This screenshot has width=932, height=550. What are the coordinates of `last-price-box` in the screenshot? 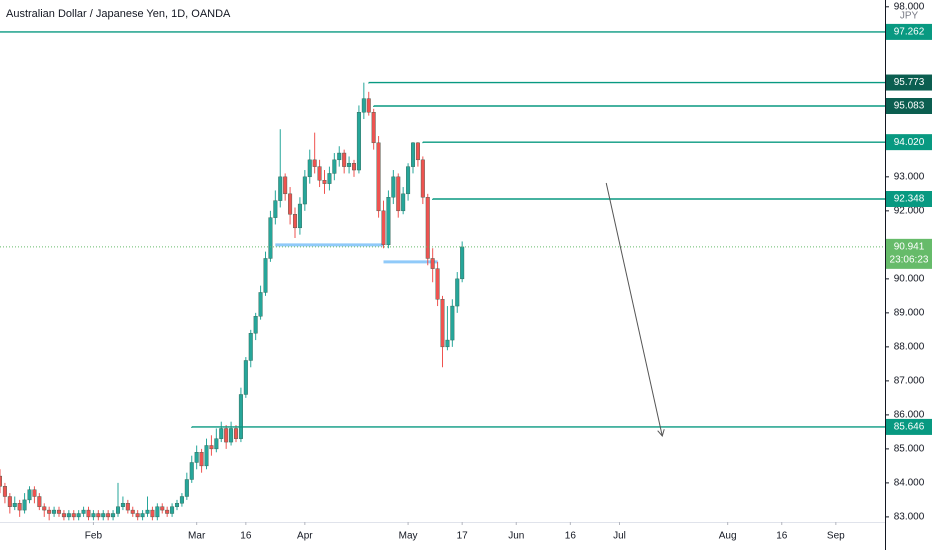 It's located at (909, 253).